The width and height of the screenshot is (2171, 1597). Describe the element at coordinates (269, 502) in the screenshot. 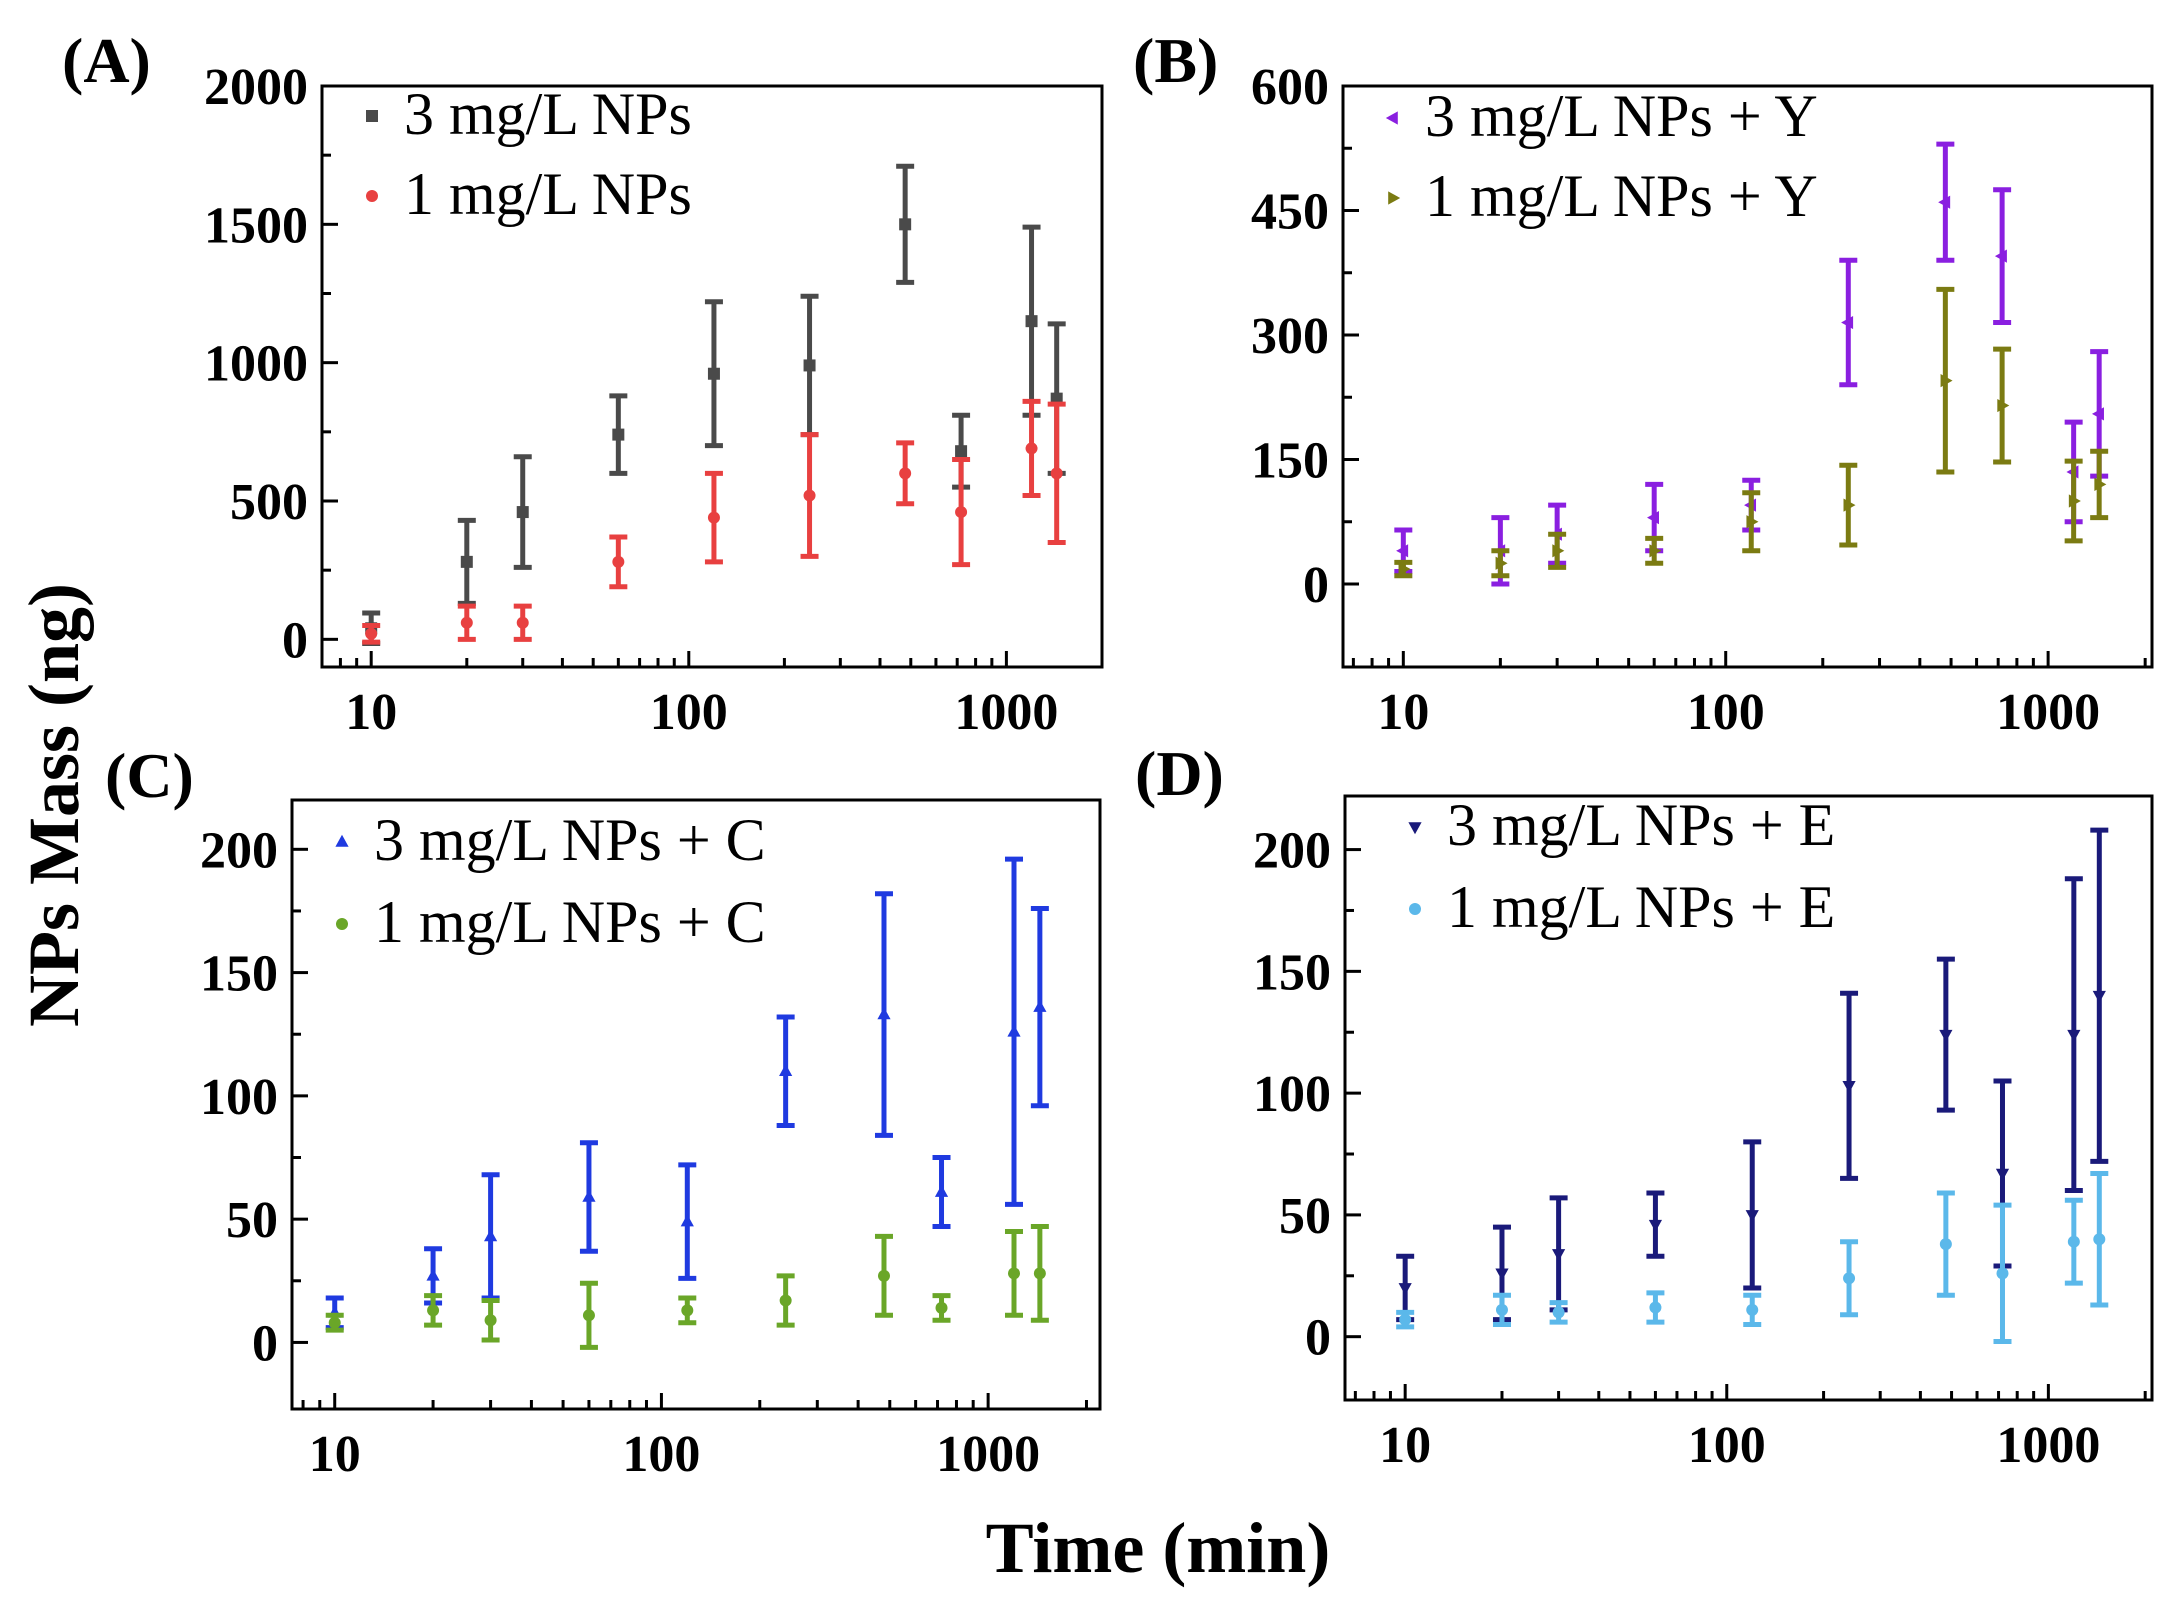

I see `y-tick-label: 500` at that location.